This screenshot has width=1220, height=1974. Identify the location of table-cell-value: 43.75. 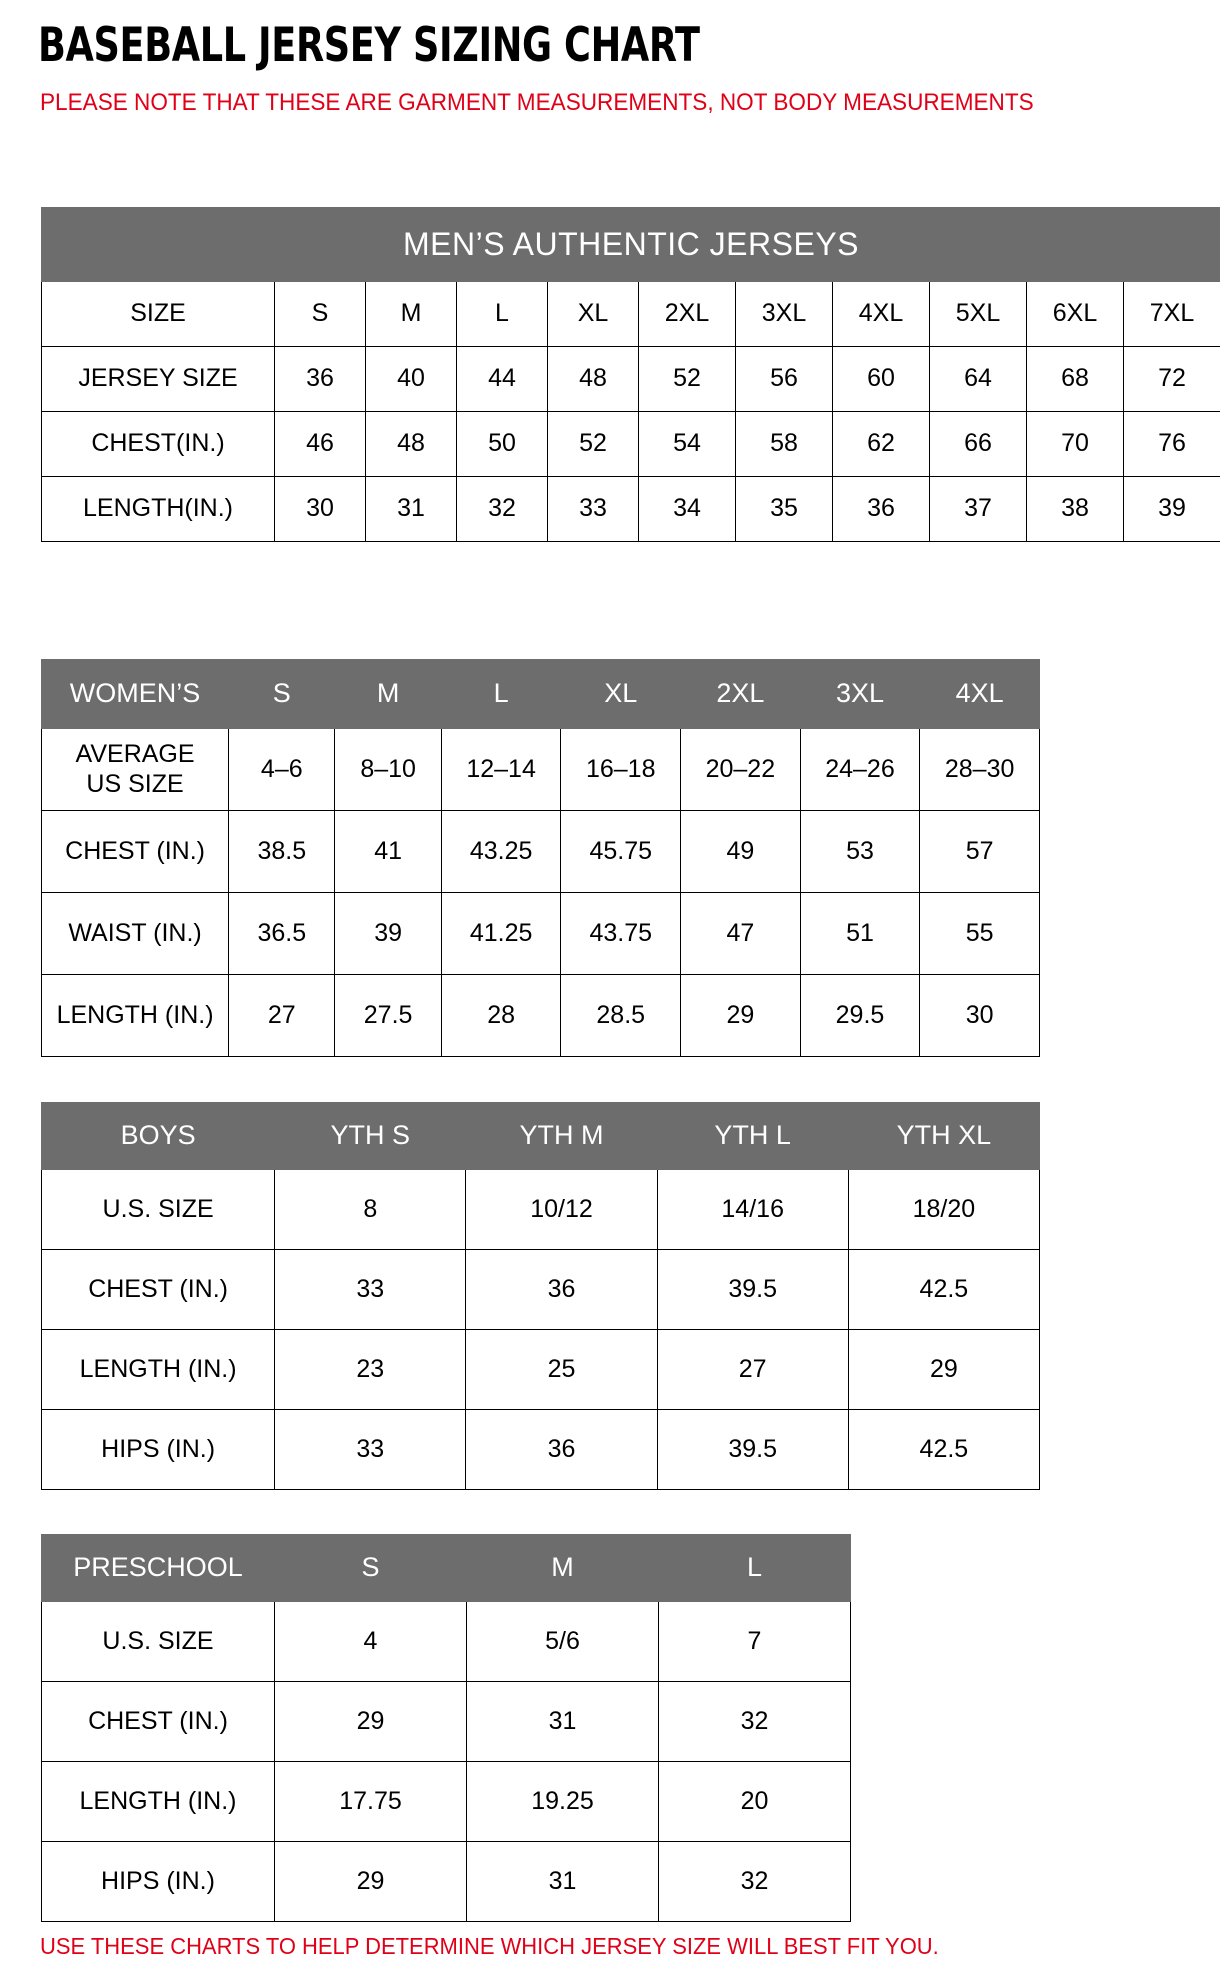
(621, 933).